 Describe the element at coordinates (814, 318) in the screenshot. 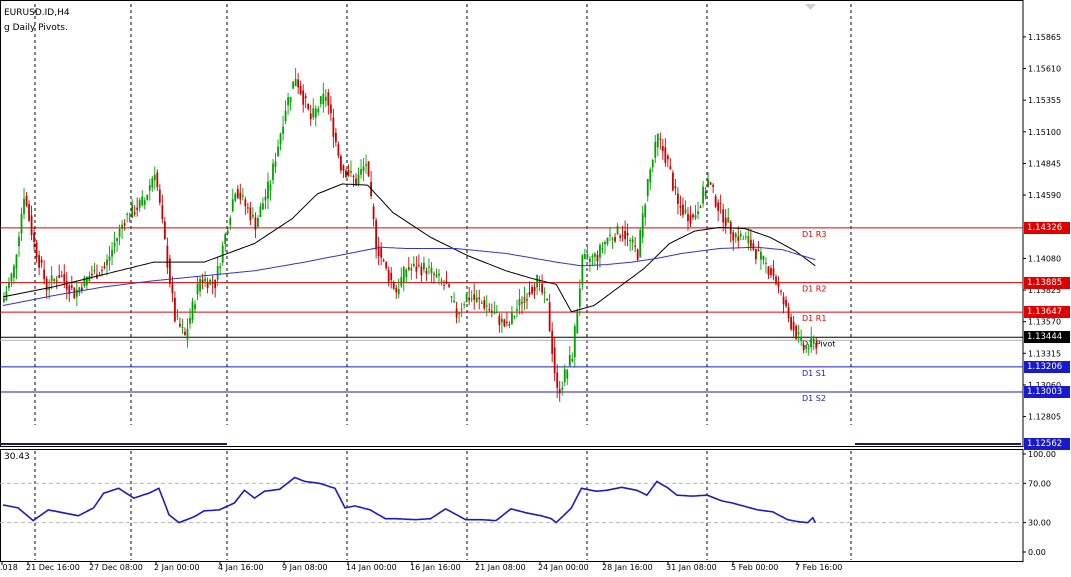

I see `pivot-label: D1 R1` at that location.